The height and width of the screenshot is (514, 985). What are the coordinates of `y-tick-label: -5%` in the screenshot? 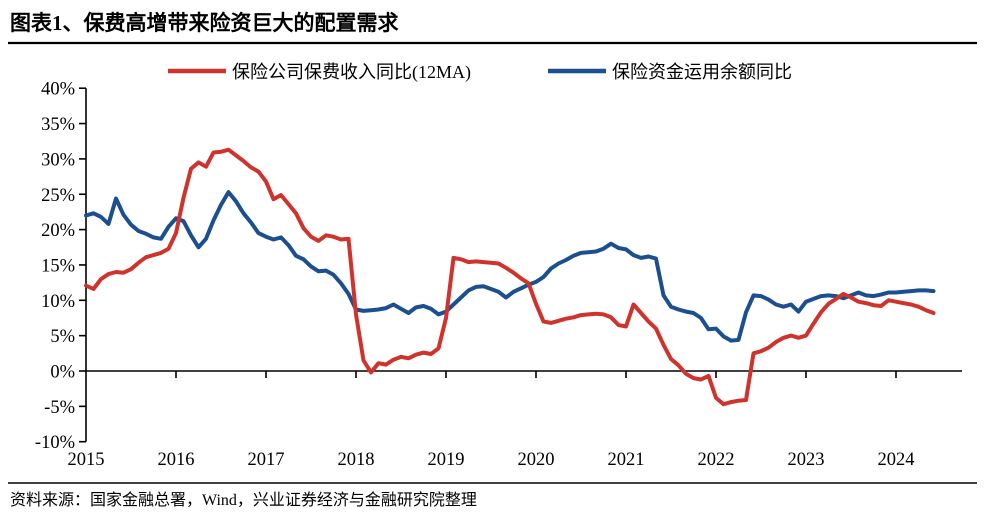 It's located at (59, 408).